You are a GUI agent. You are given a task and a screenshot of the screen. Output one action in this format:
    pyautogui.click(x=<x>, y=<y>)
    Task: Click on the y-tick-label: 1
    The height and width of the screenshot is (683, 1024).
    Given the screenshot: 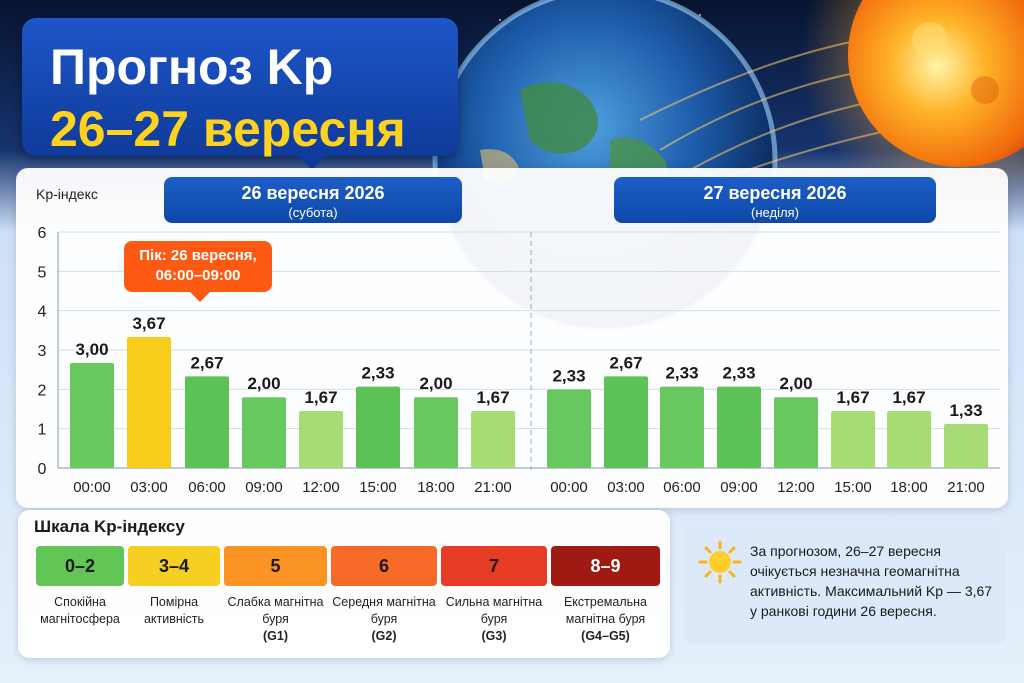 What is the action you would take?
    pyautogui.click(x=42, y=430)
    